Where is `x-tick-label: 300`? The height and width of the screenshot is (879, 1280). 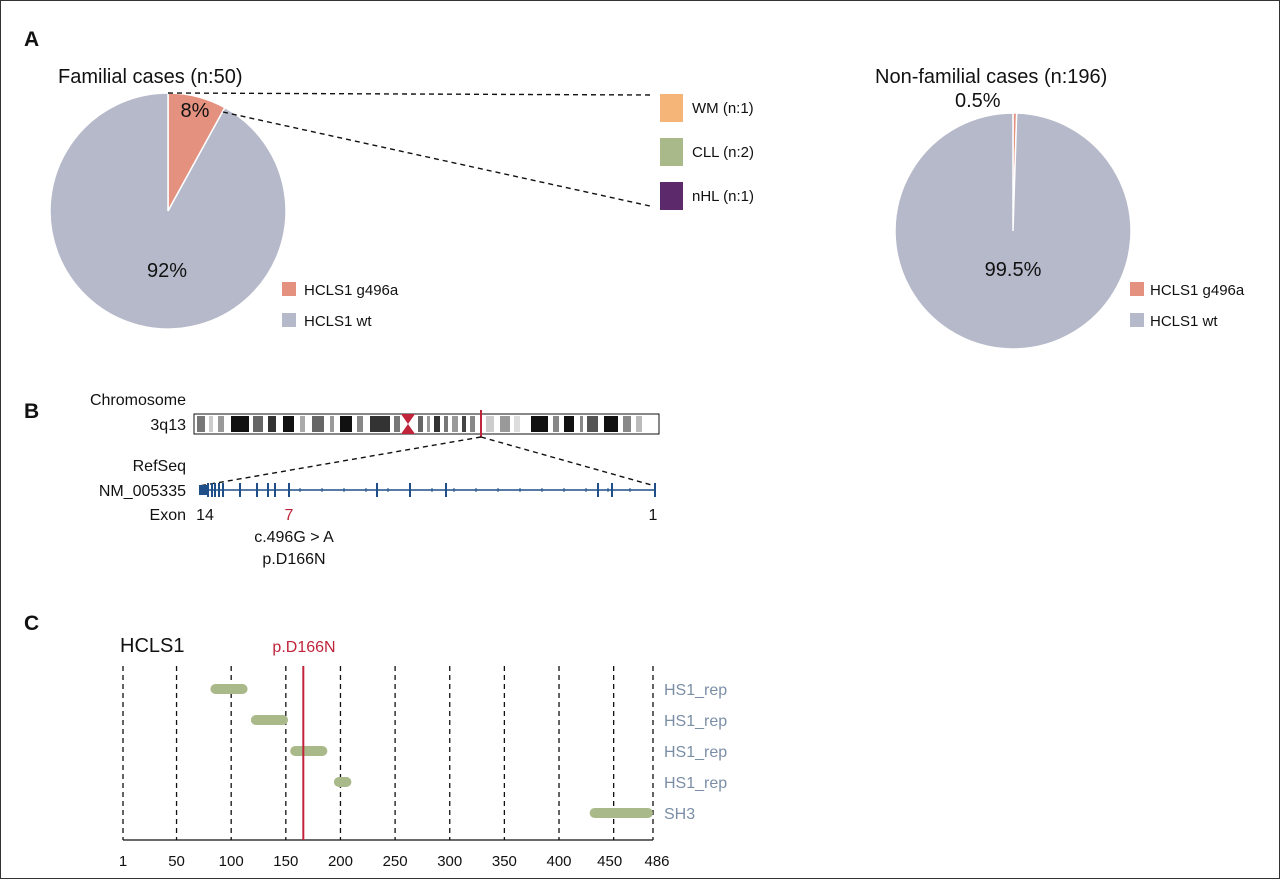
x-tick-label: 300 is located at coordinates (449, 861).